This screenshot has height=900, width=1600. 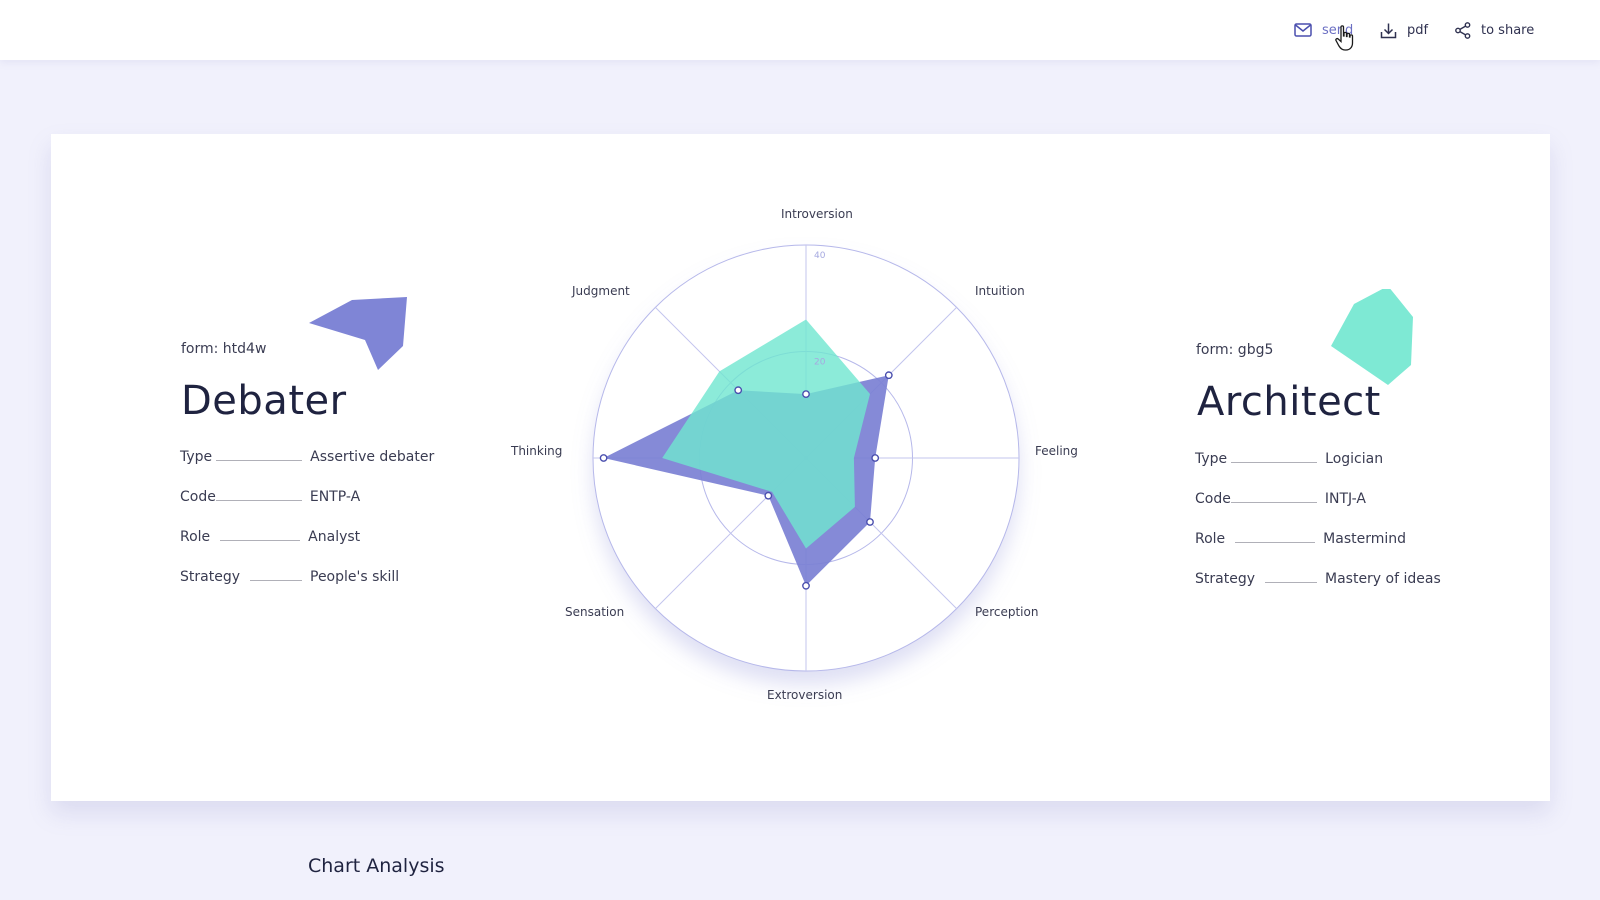 What do you see at coordinates (1418, 30) in the screenshot?
I see `pdf-label: pdf` at bounding box center [1418, 30].